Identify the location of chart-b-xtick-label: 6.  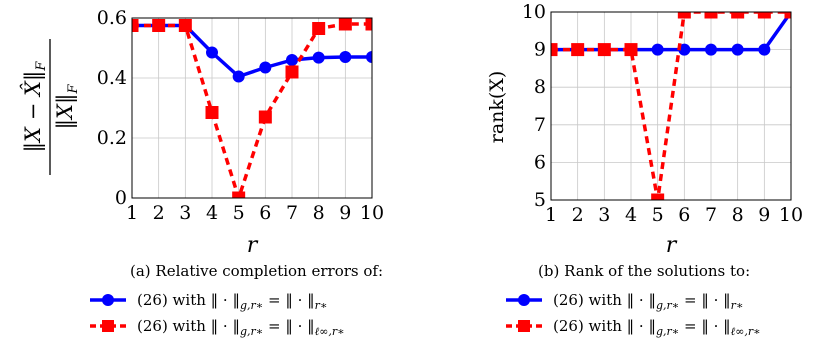
(684, 215).